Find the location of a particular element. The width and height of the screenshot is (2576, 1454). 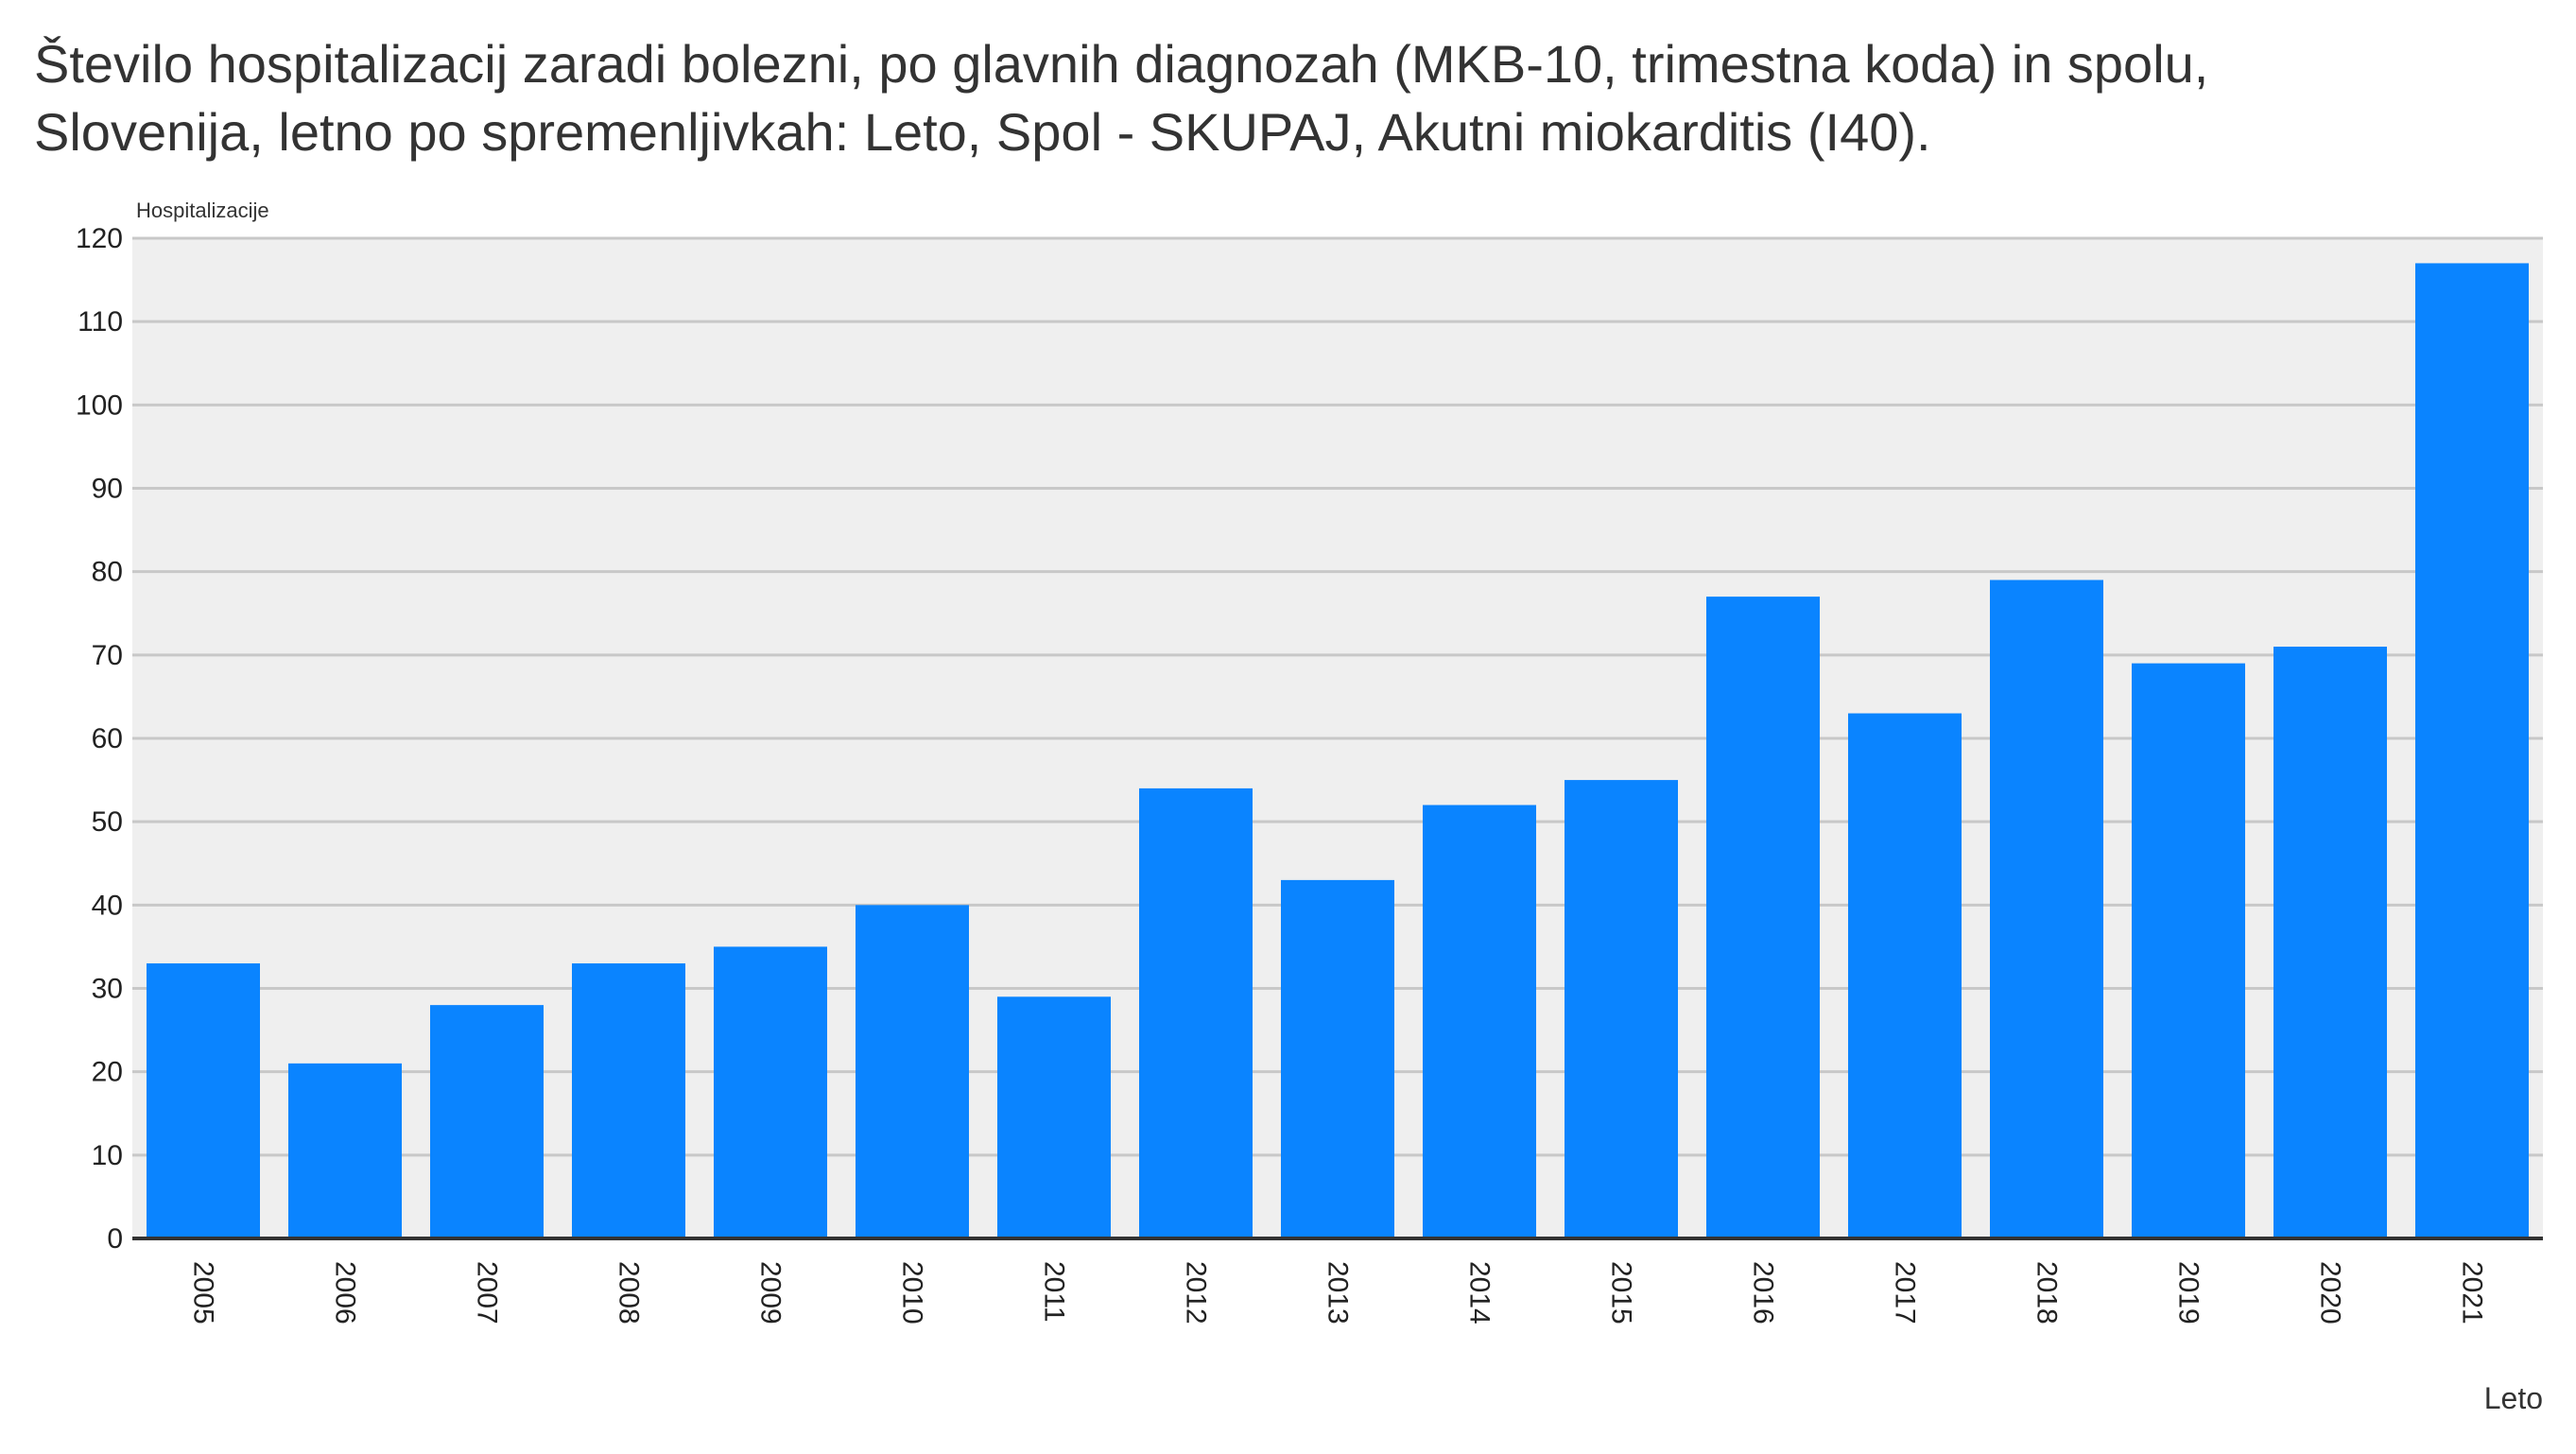

y-tick-label: 20 is located at coordinates (107, 1073).